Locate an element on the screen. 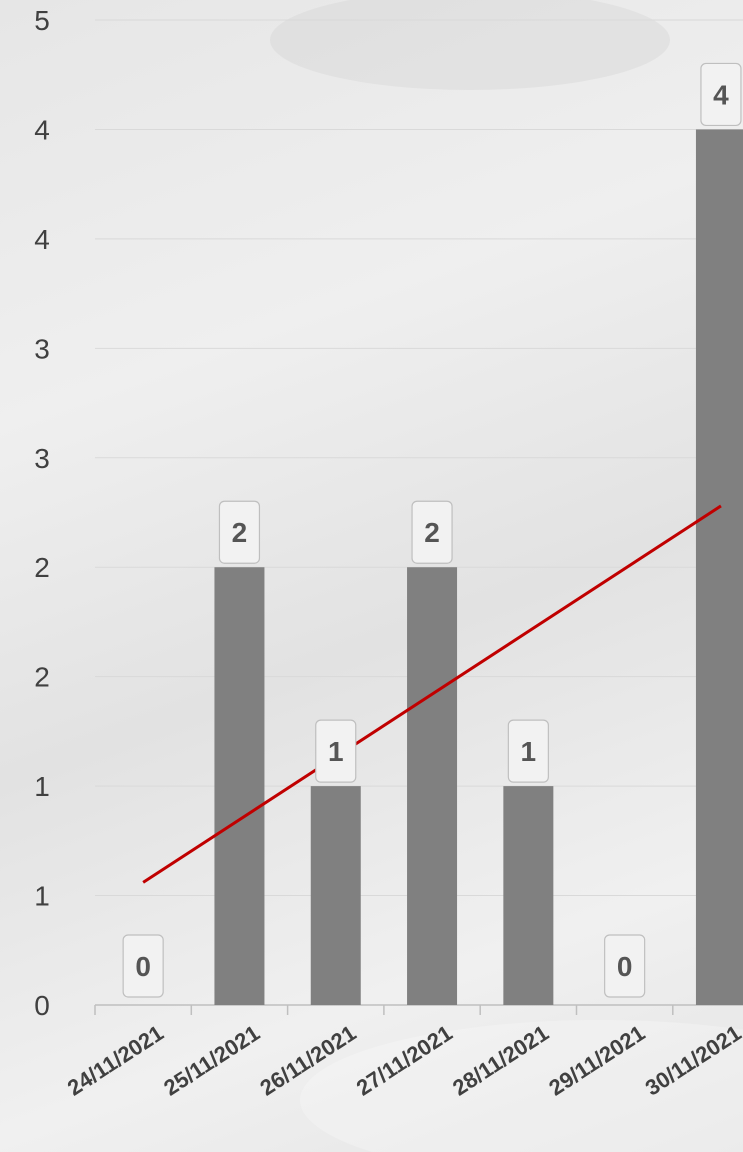  y-tick-label: 0 is located at coordinates (42, 1005).